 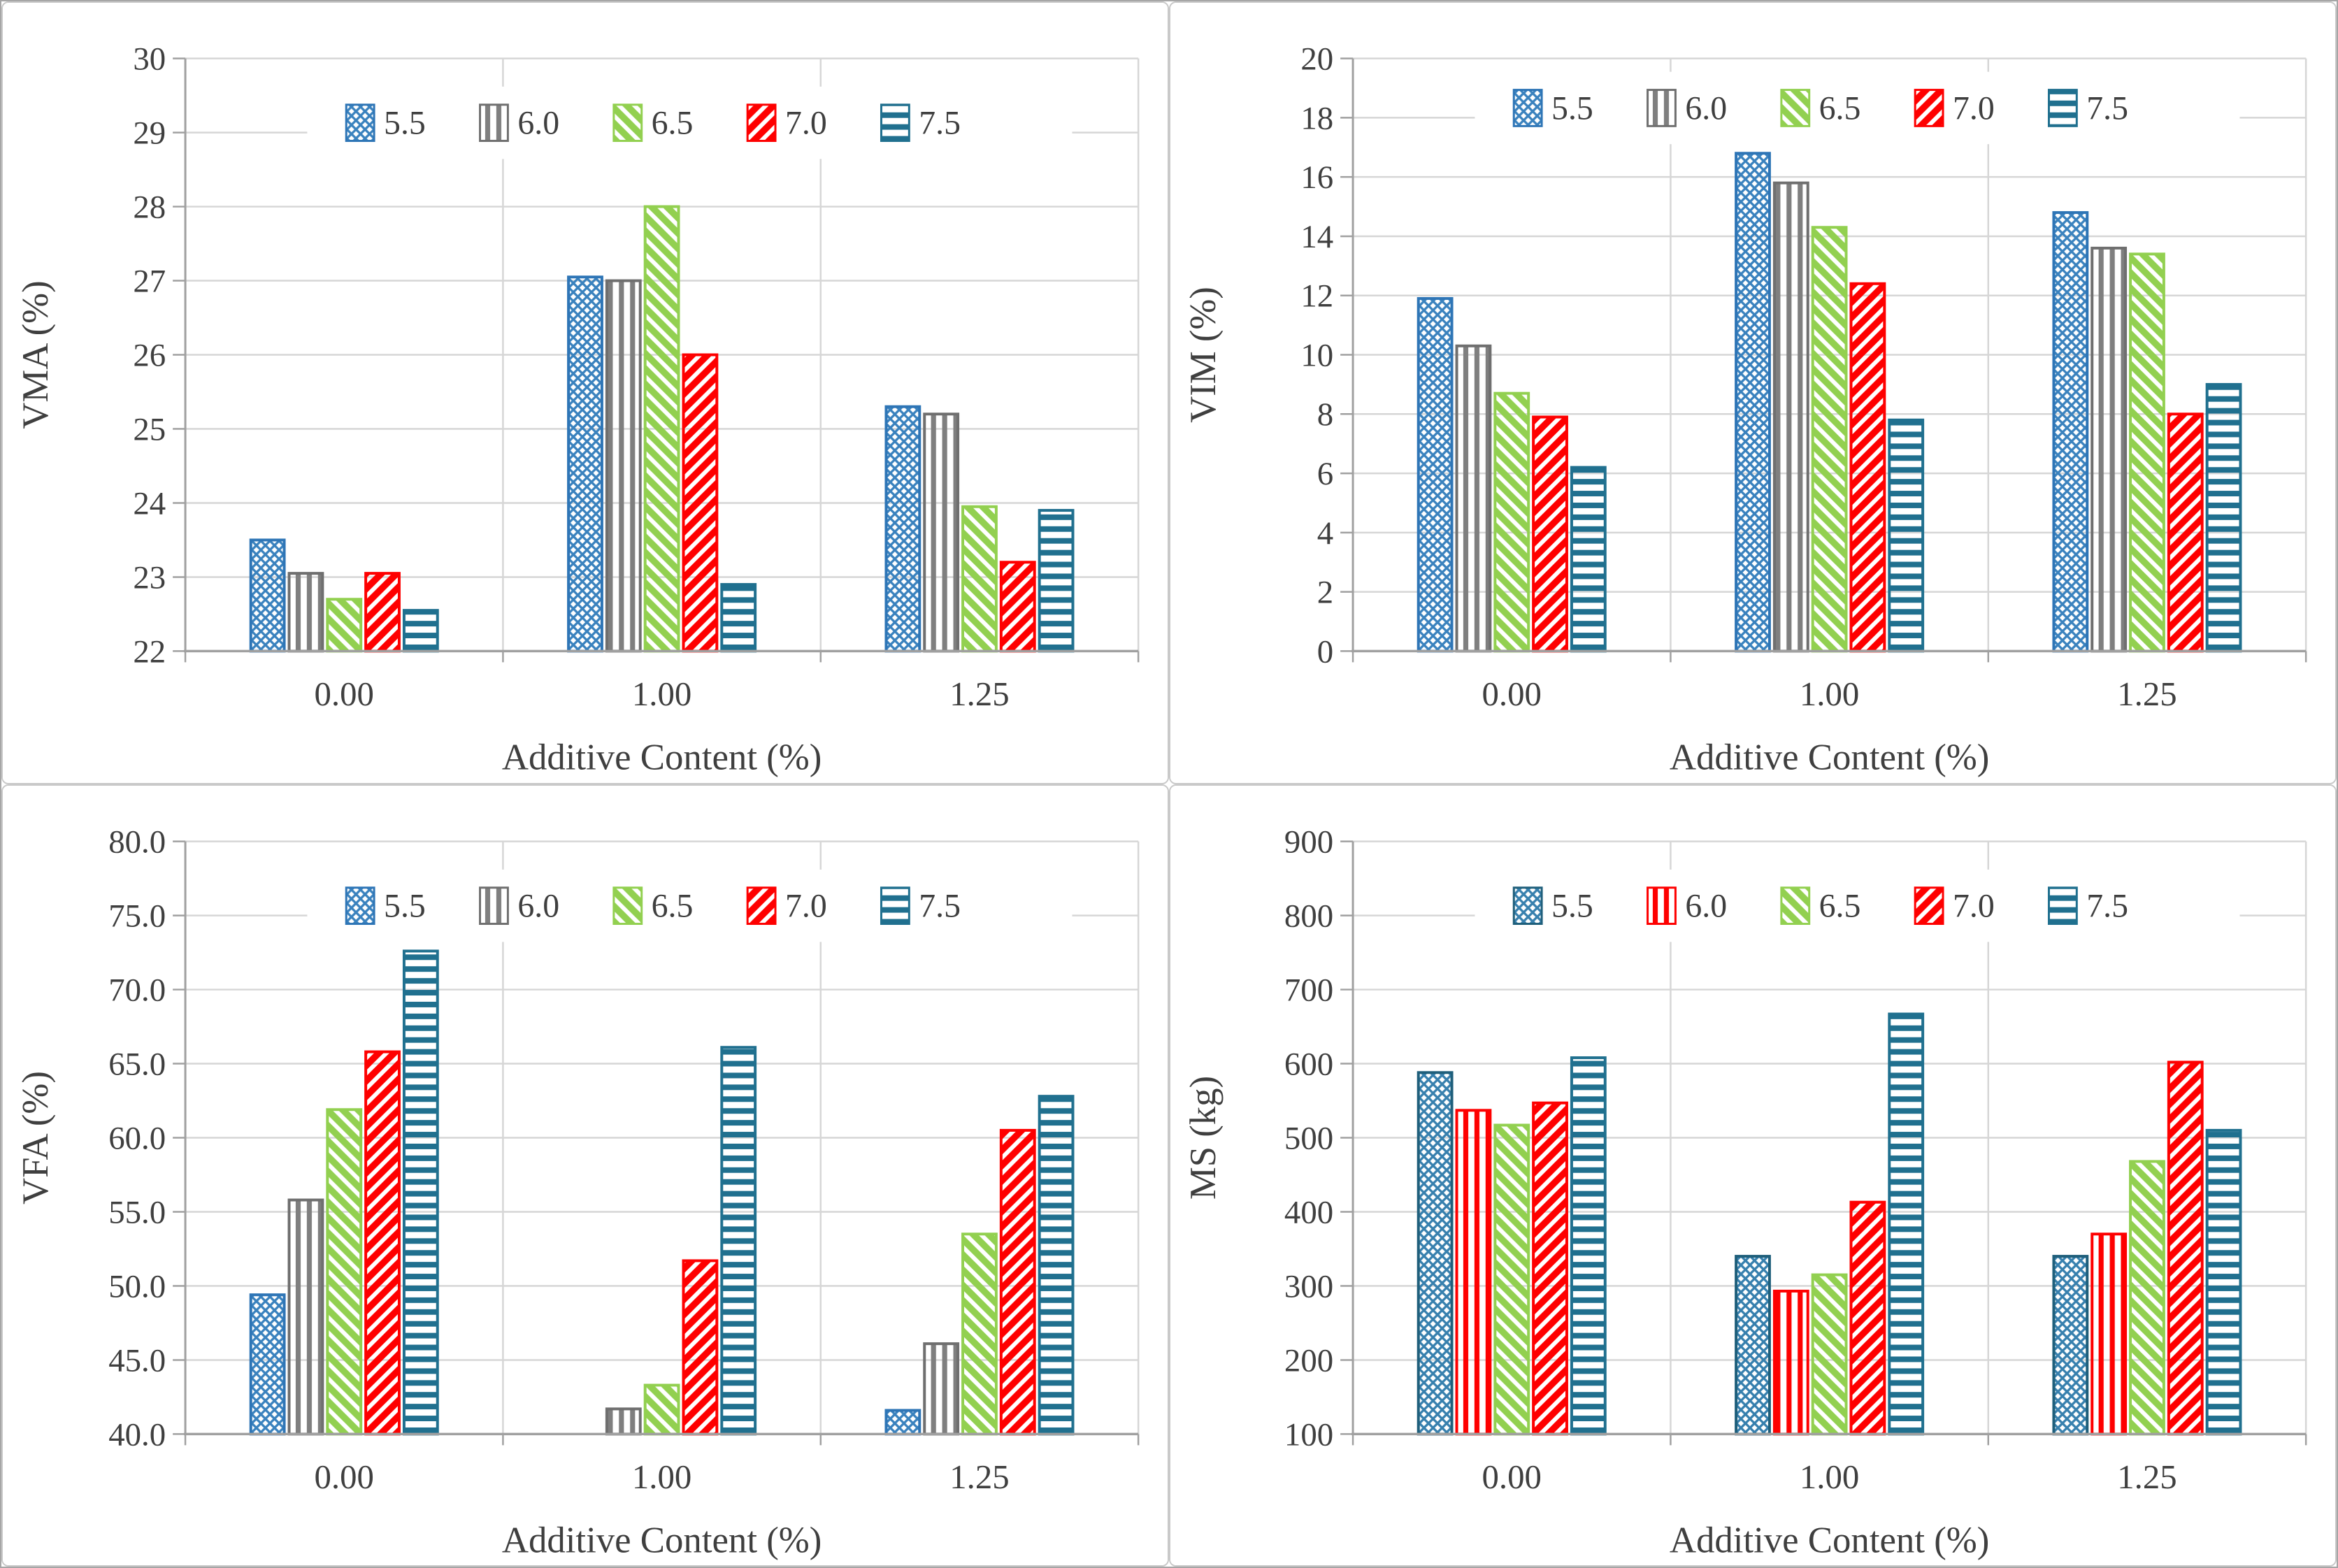 I want to click on y-tick-label: 22, so click(x=149, y=651).